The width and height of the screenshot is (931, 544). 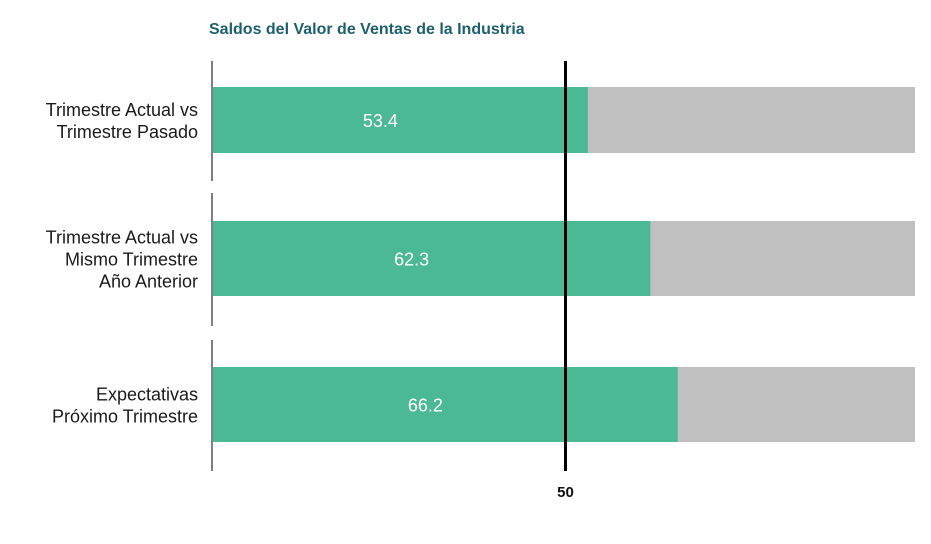 I want to click on category-label-line: Año Anterior, so click(x=148, y=282).